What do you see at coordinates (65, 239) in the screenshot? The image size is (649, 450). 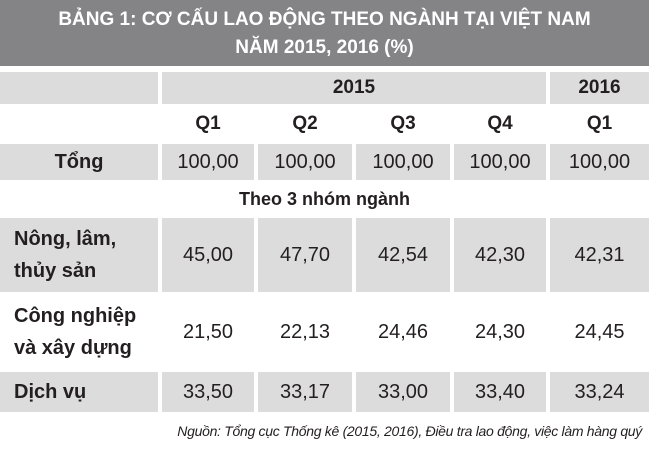 I see `row-label-line: Nông, lâm,` at bounding box center [65, 239].